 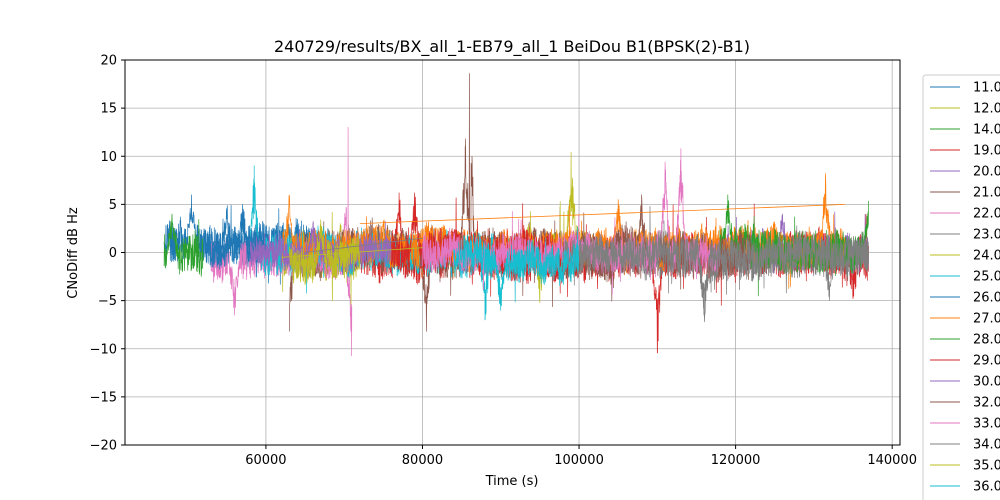 What do you see at coordinates (512, 481) in the screenshot?
I see `x-axis-label: Time (s)` at bounding box center [512, 481].